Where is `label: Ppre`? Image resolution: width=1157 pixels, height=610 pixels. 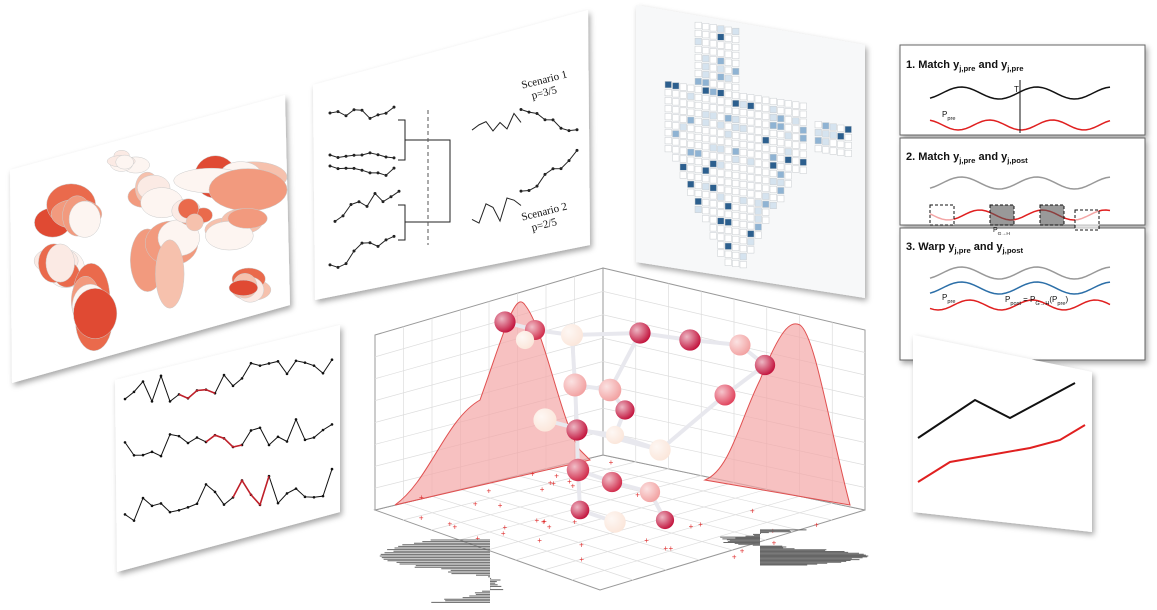 label: Ppre is located at coordinates (948, 116).